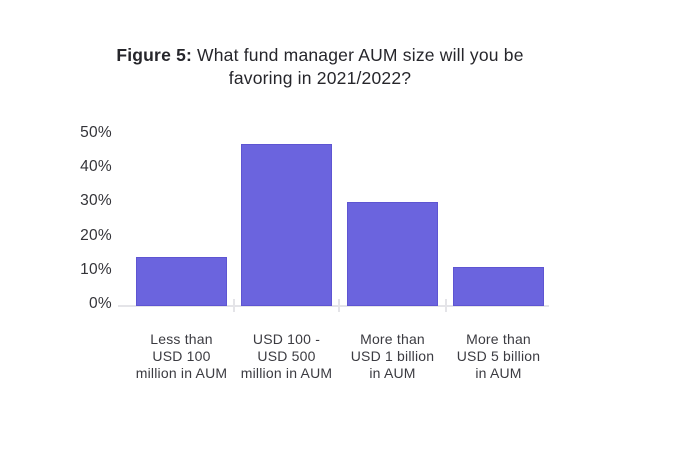 The width and height of the screenshot is (680, 450). What do you see at coordinates (181, 339) in the screenshot?
I see `x-category-label-line: Less than` at bounding box center [181, 339].